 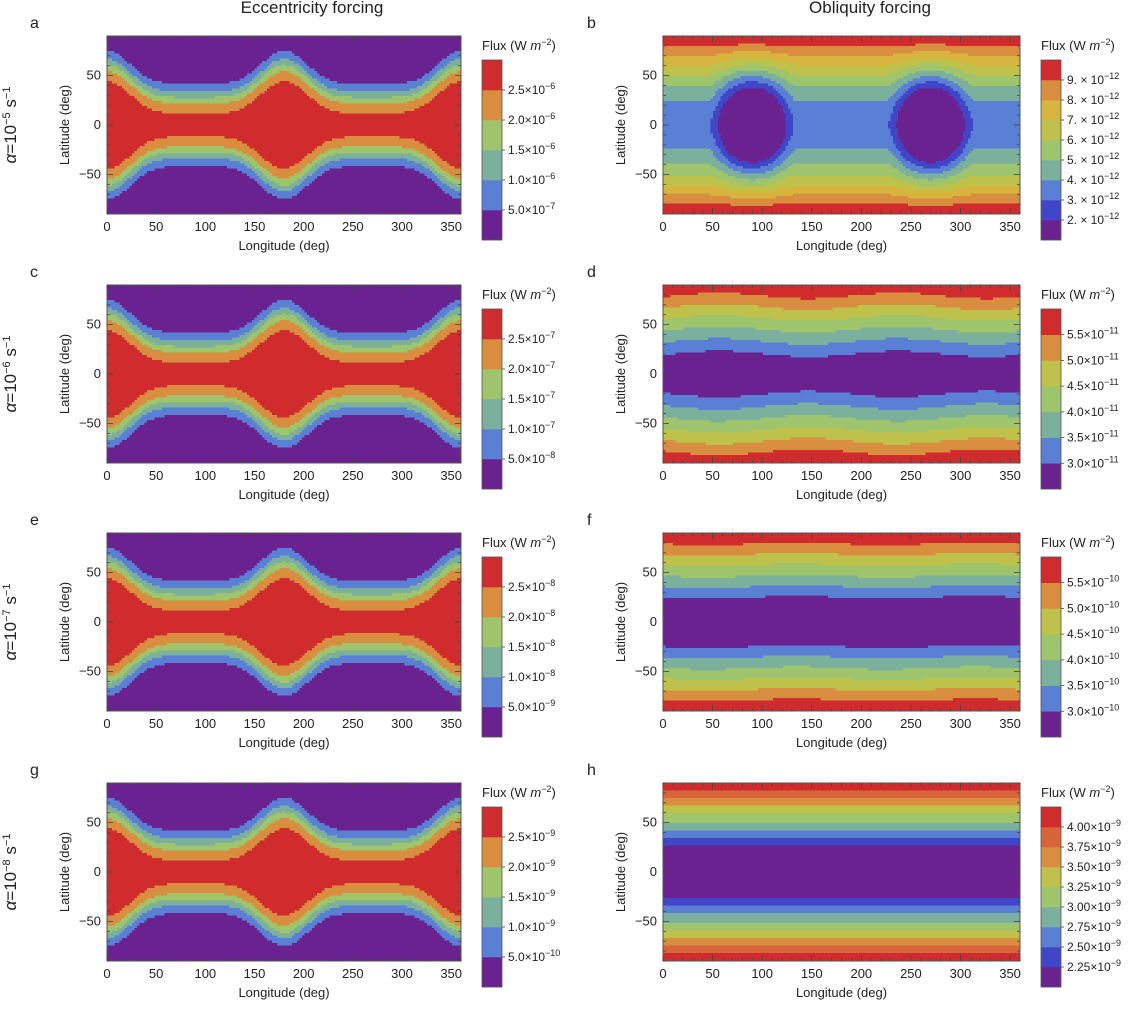 I want to click on colorbar-label: 9. × 10−12, so click(x=1093, y=79).